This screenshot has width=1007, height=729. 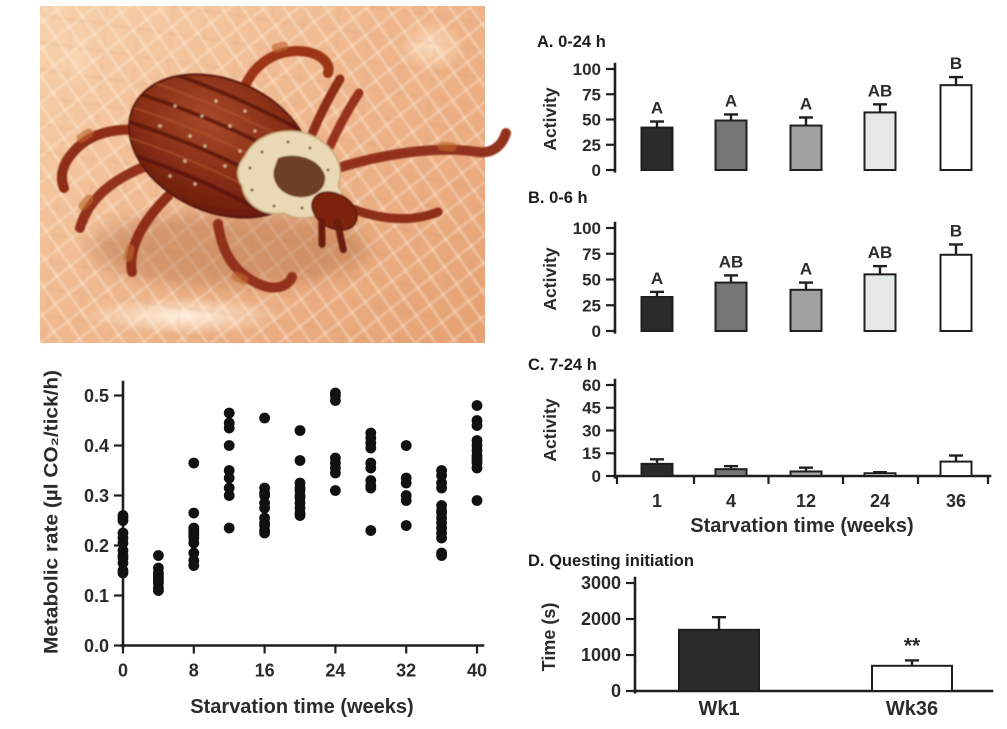 What do you see at coordinates (912, 678) in the screenshot?
I see `bar-Wk36` at bounding box center [912, 678].